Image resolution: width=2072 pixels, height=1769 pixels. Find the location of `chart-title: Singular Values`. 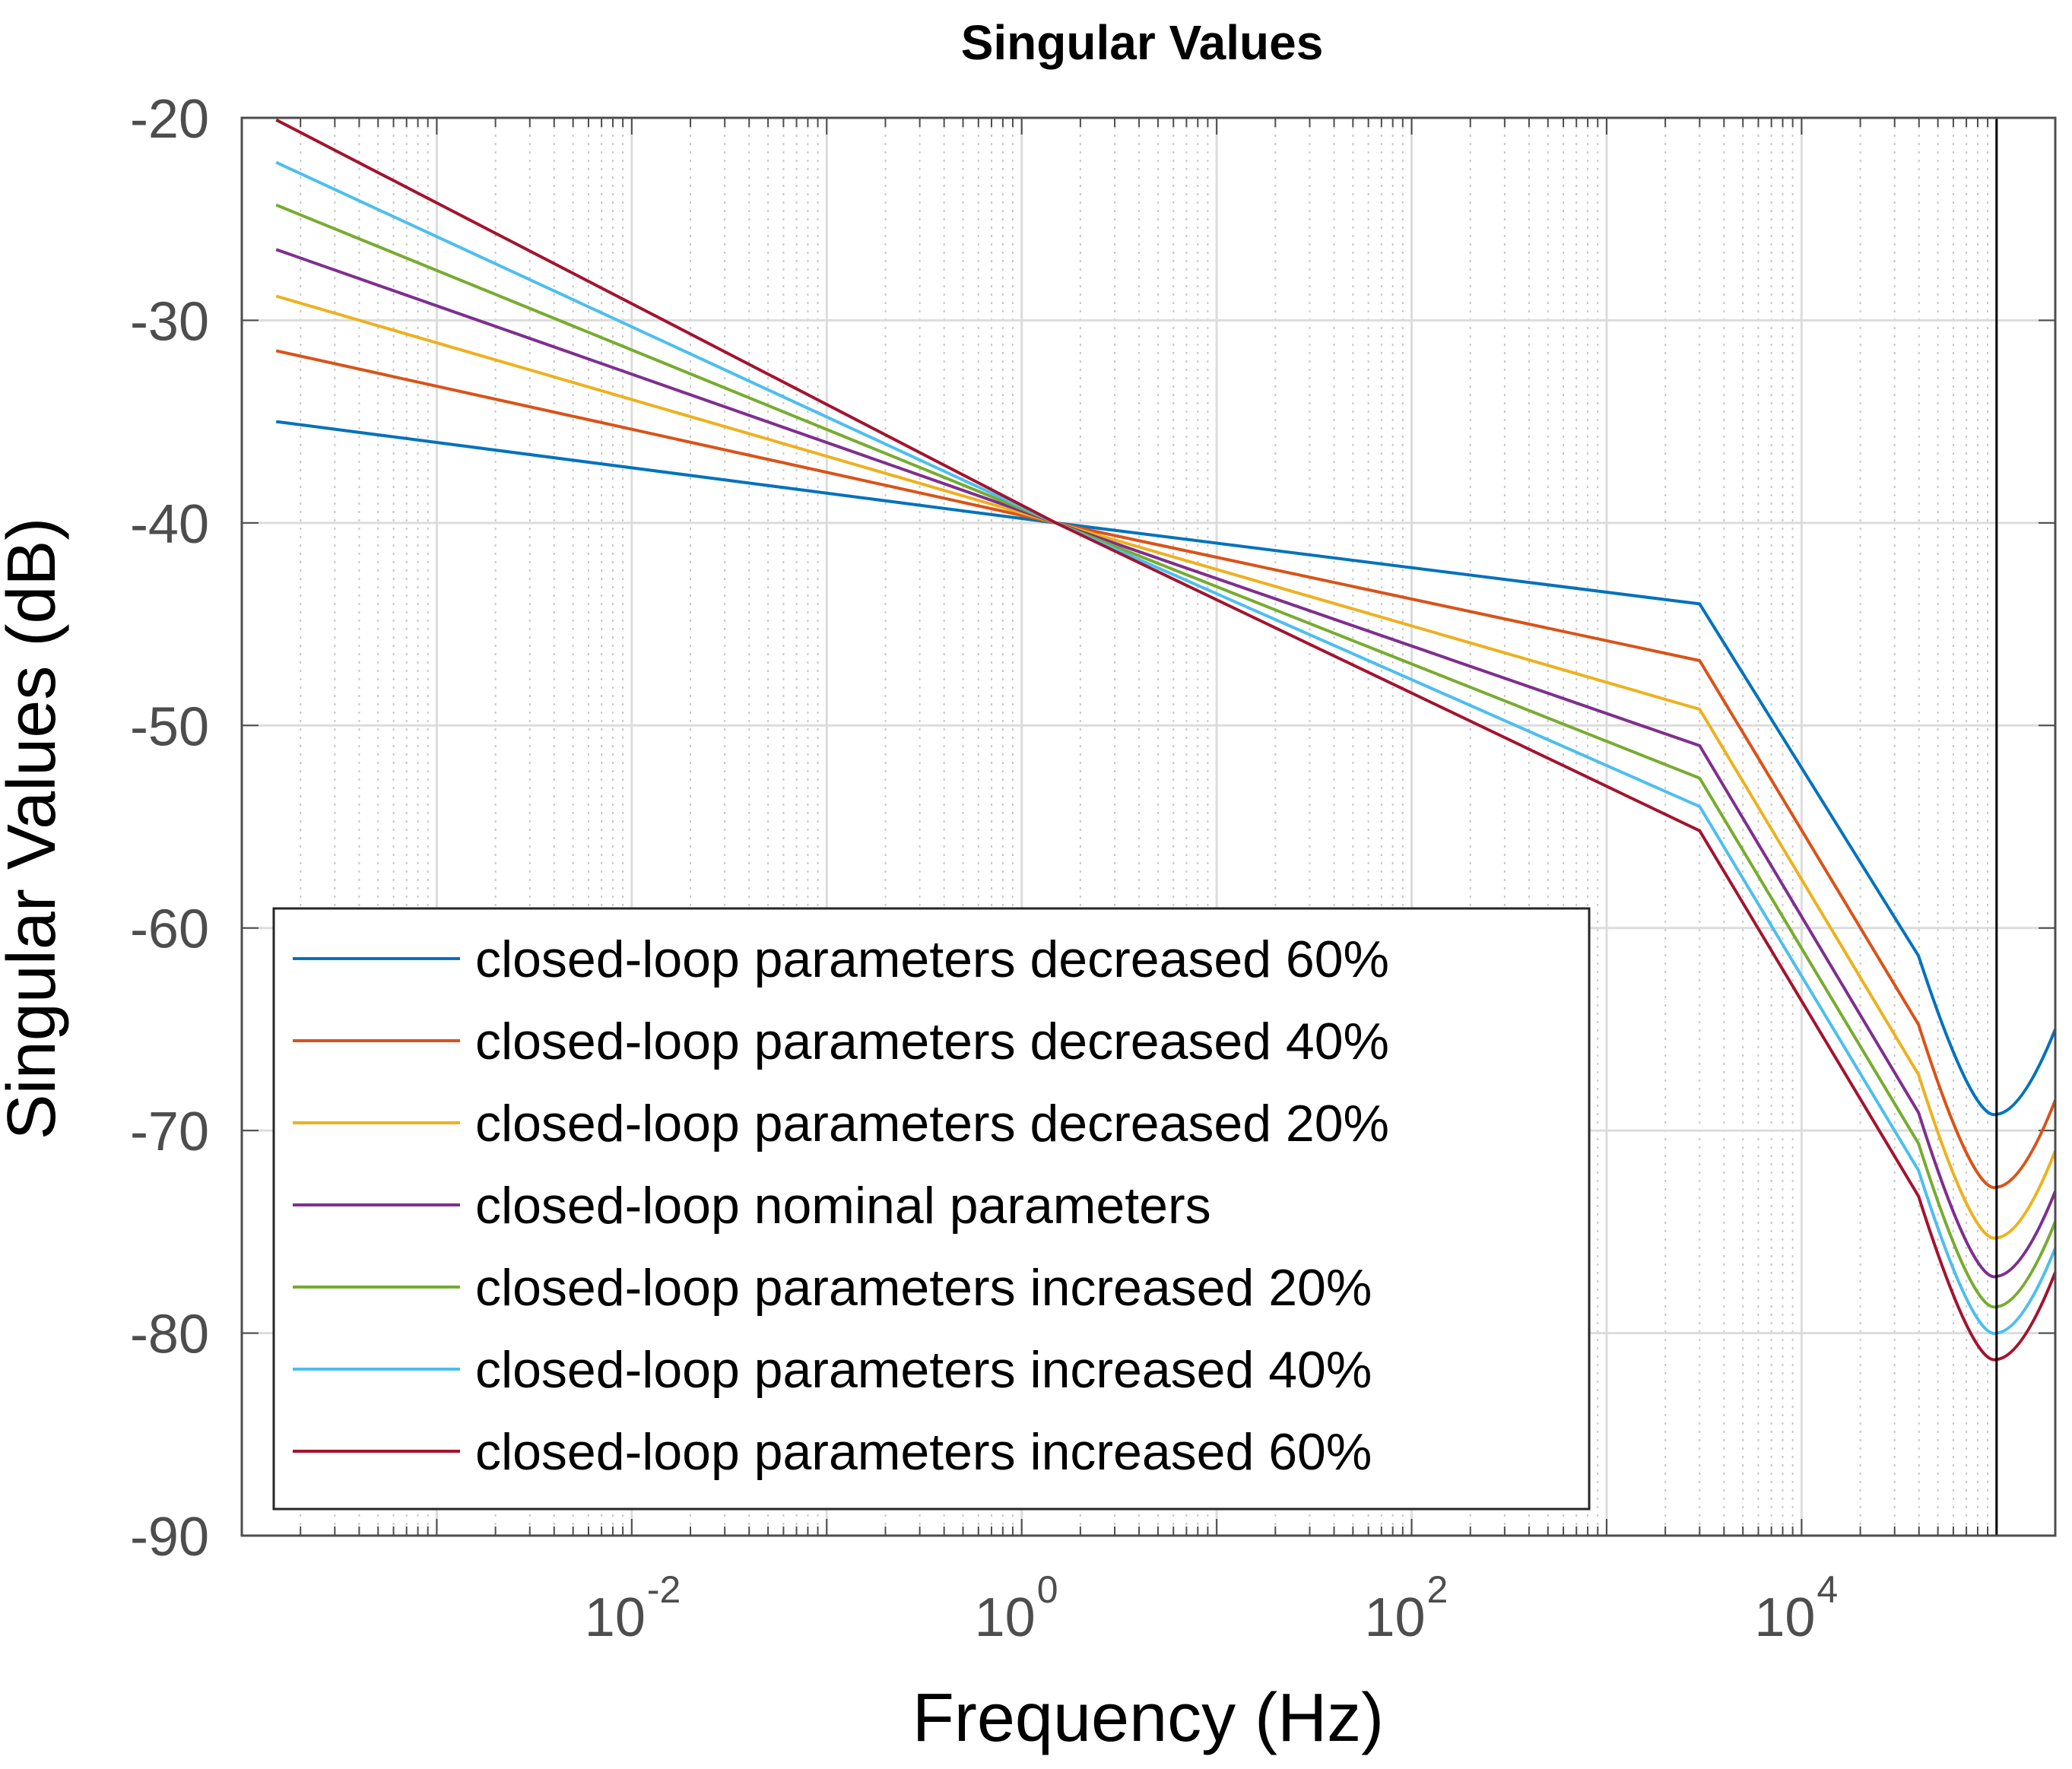

chart-title: Singular Values is located at coordinates (1142, 42).